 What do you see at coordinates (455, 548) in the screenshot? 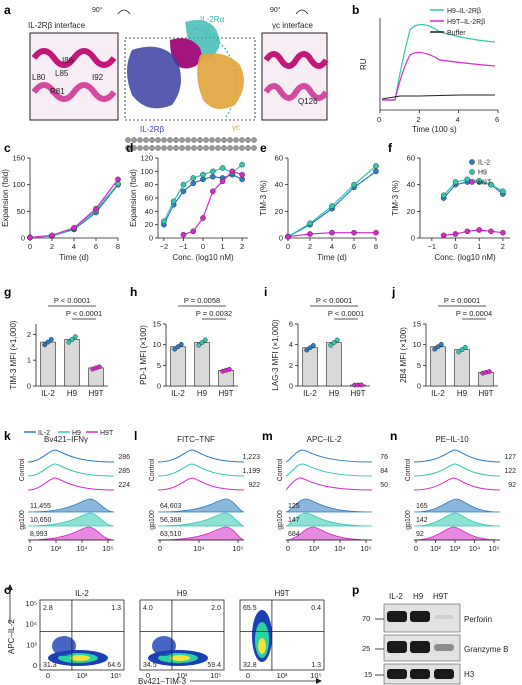
I see `pn-xtick-label: 10³` at bounding box center [455, 548].